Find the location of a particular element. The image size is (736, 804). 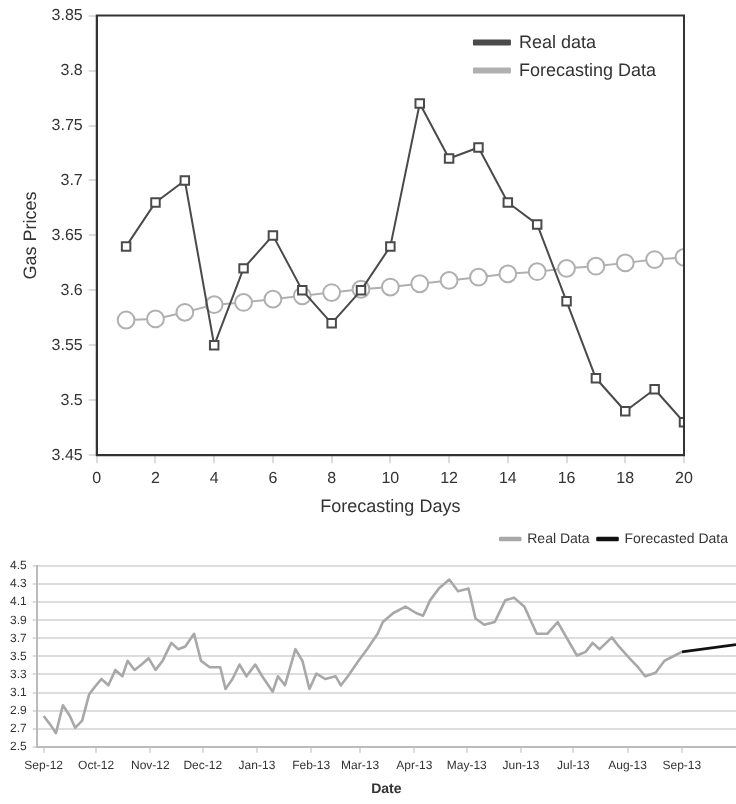

x-tick-label: 10 is located at coordinates (391, 478).